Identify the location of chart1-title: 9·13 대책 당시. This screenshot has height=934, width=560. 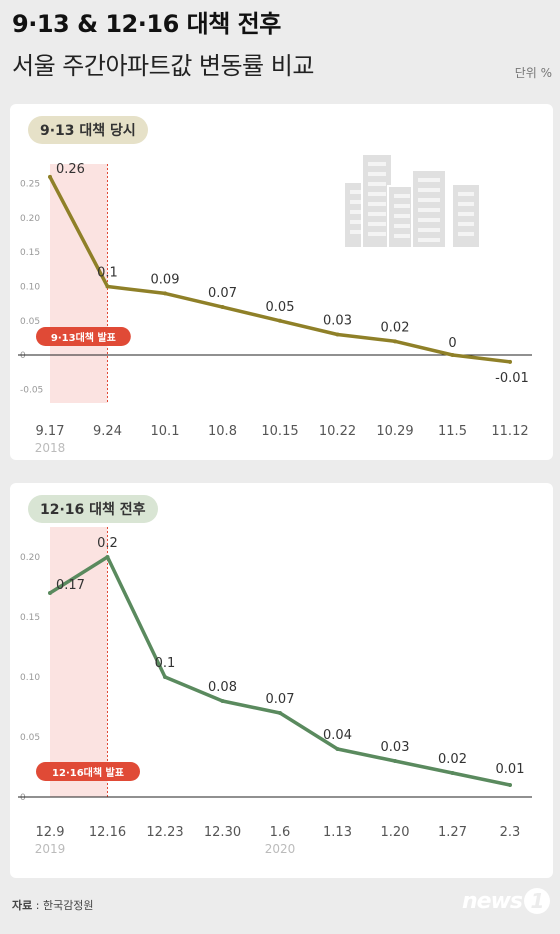
(88, 130).